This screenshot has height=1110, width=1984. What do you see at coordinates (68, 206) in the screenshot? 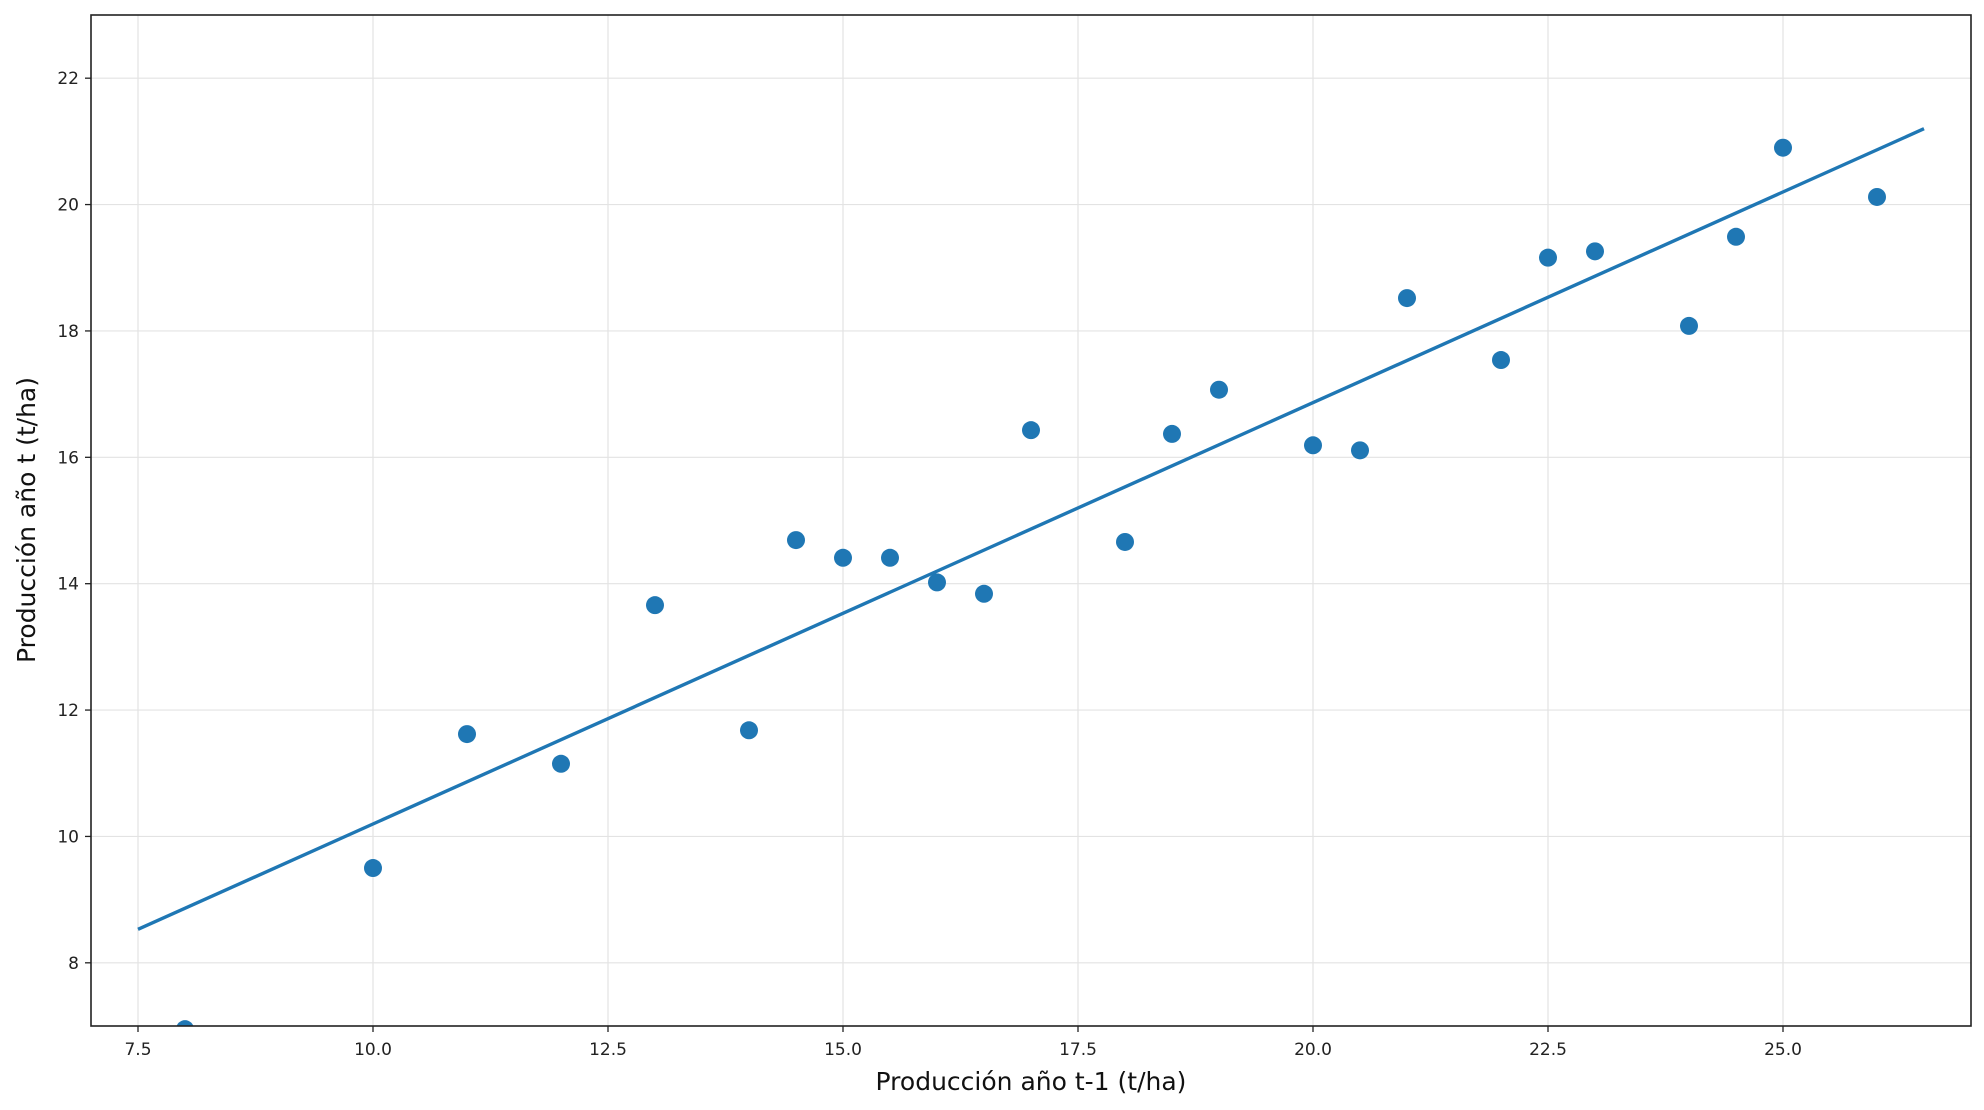
I see `y-tick-label: 20` at bounding box center [68, 206].